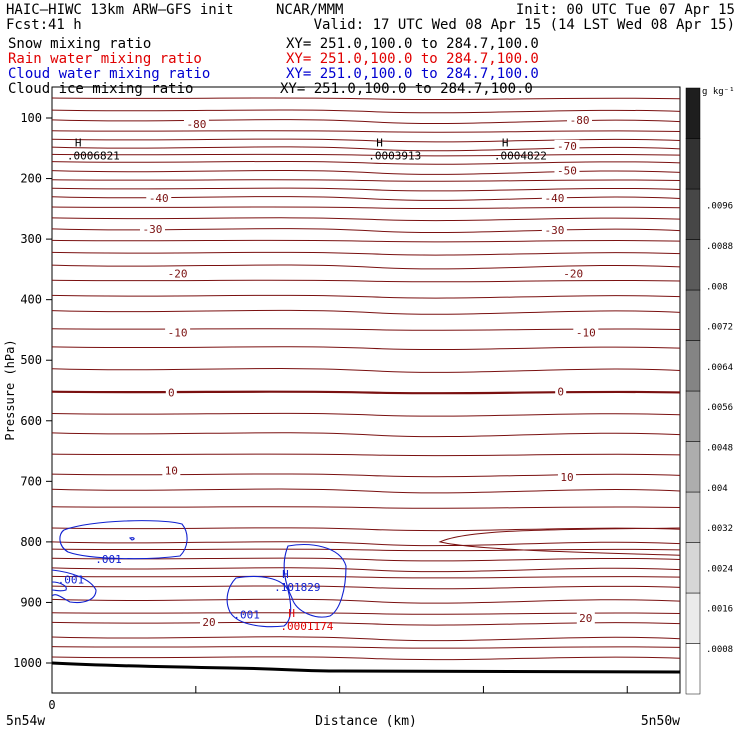  I want to click on field-snow-xy: XY= 251.0,100.0 to 284.7,100.0, so click(412, 44).